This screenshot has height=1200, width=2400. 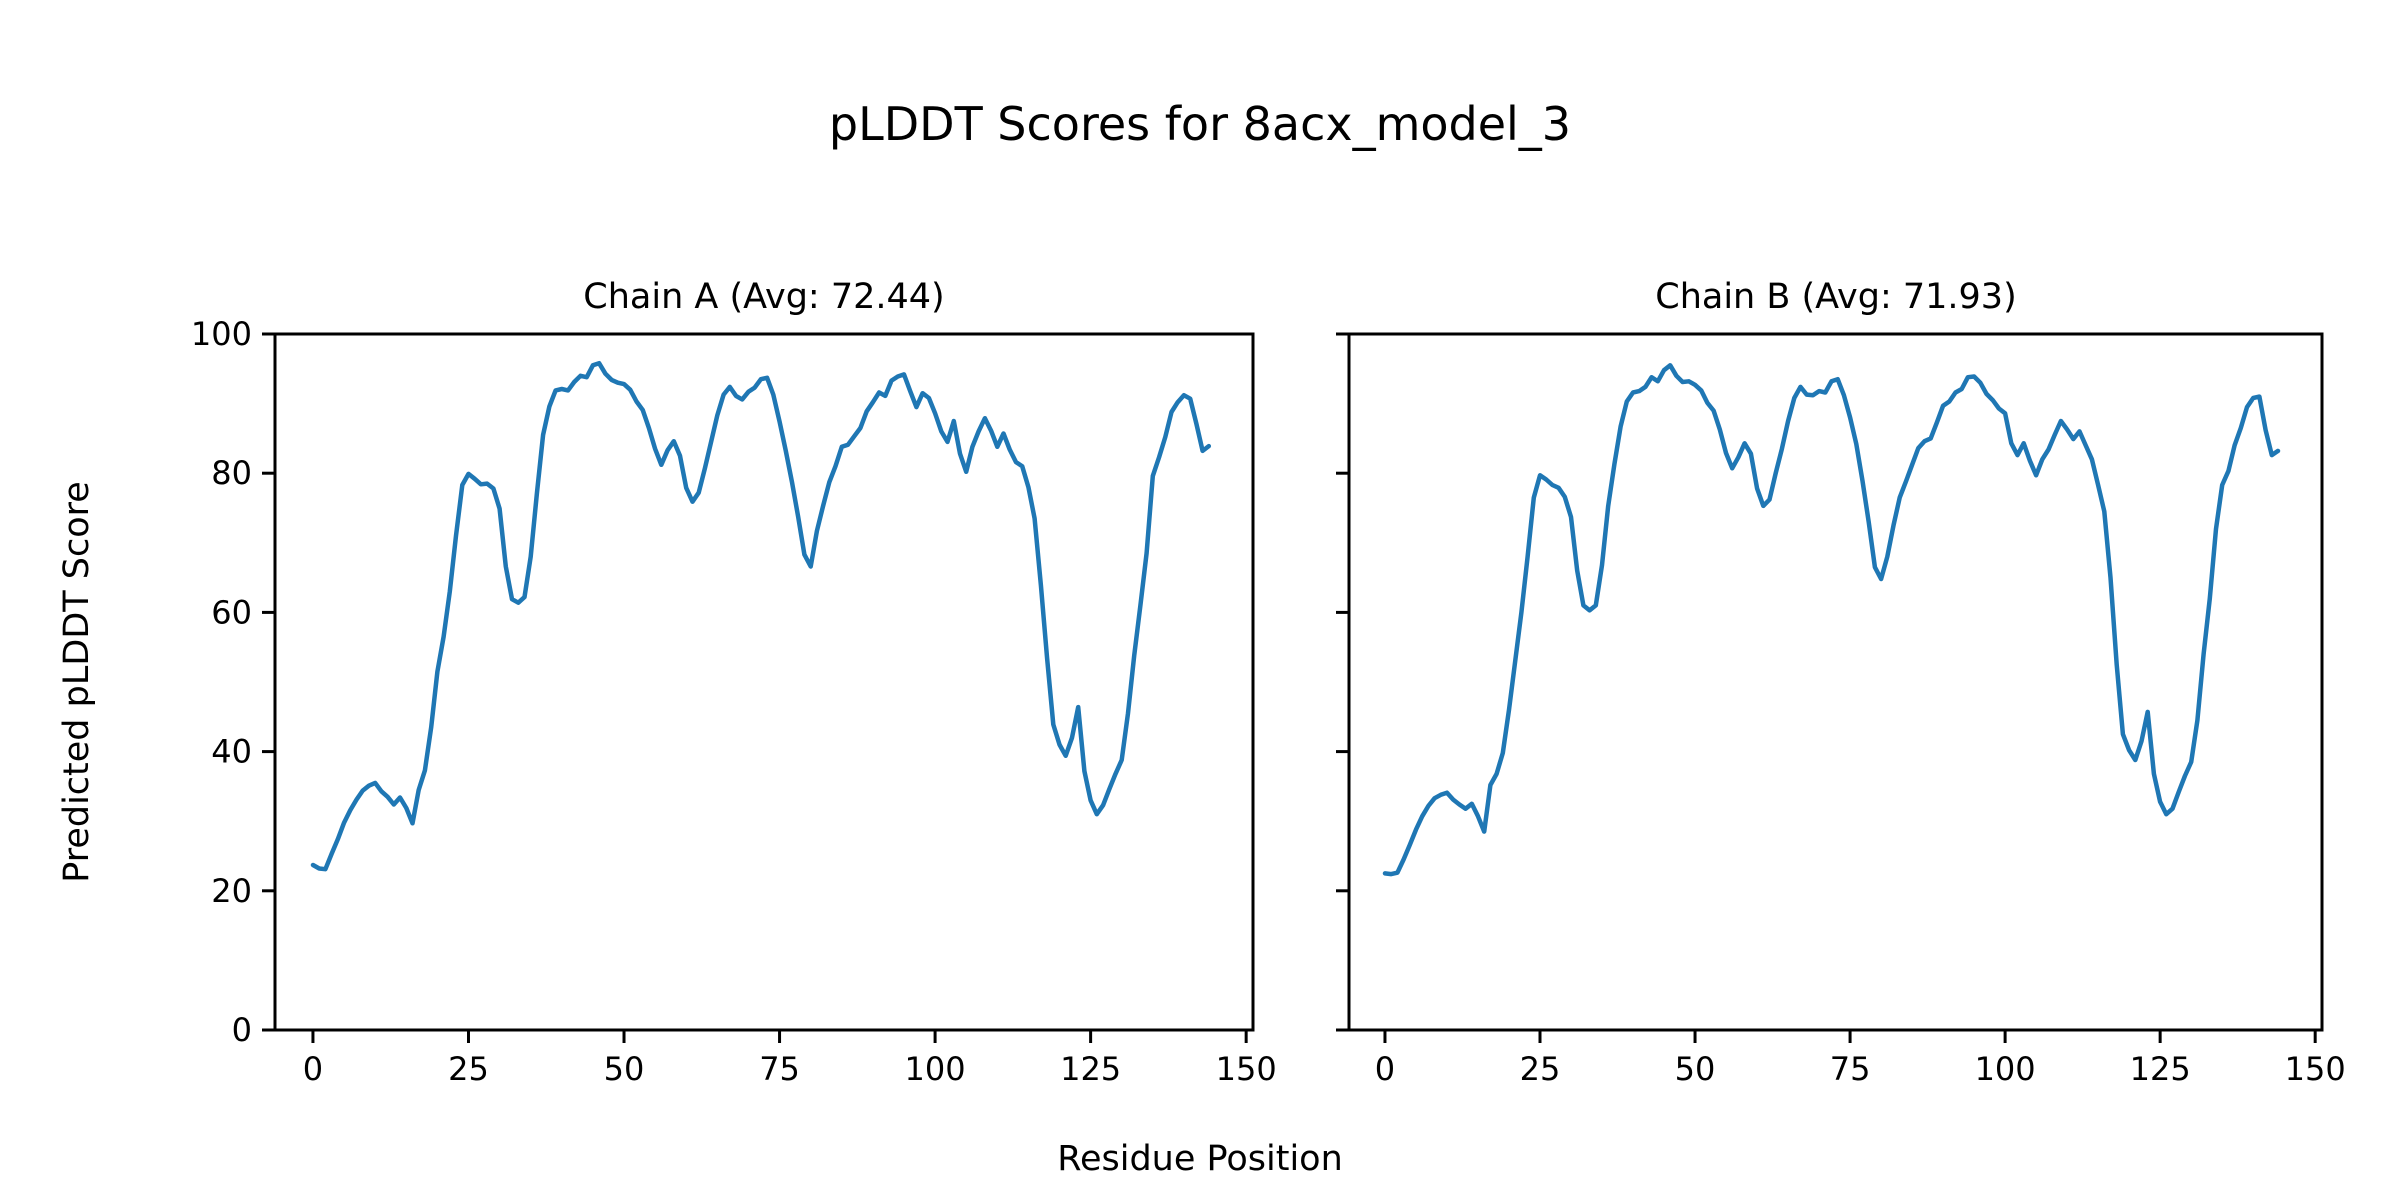 What do you see at coordinates (231, 752) in the screenshot?
I see `y-tick-label: 40` at bounding box center [231, 752].